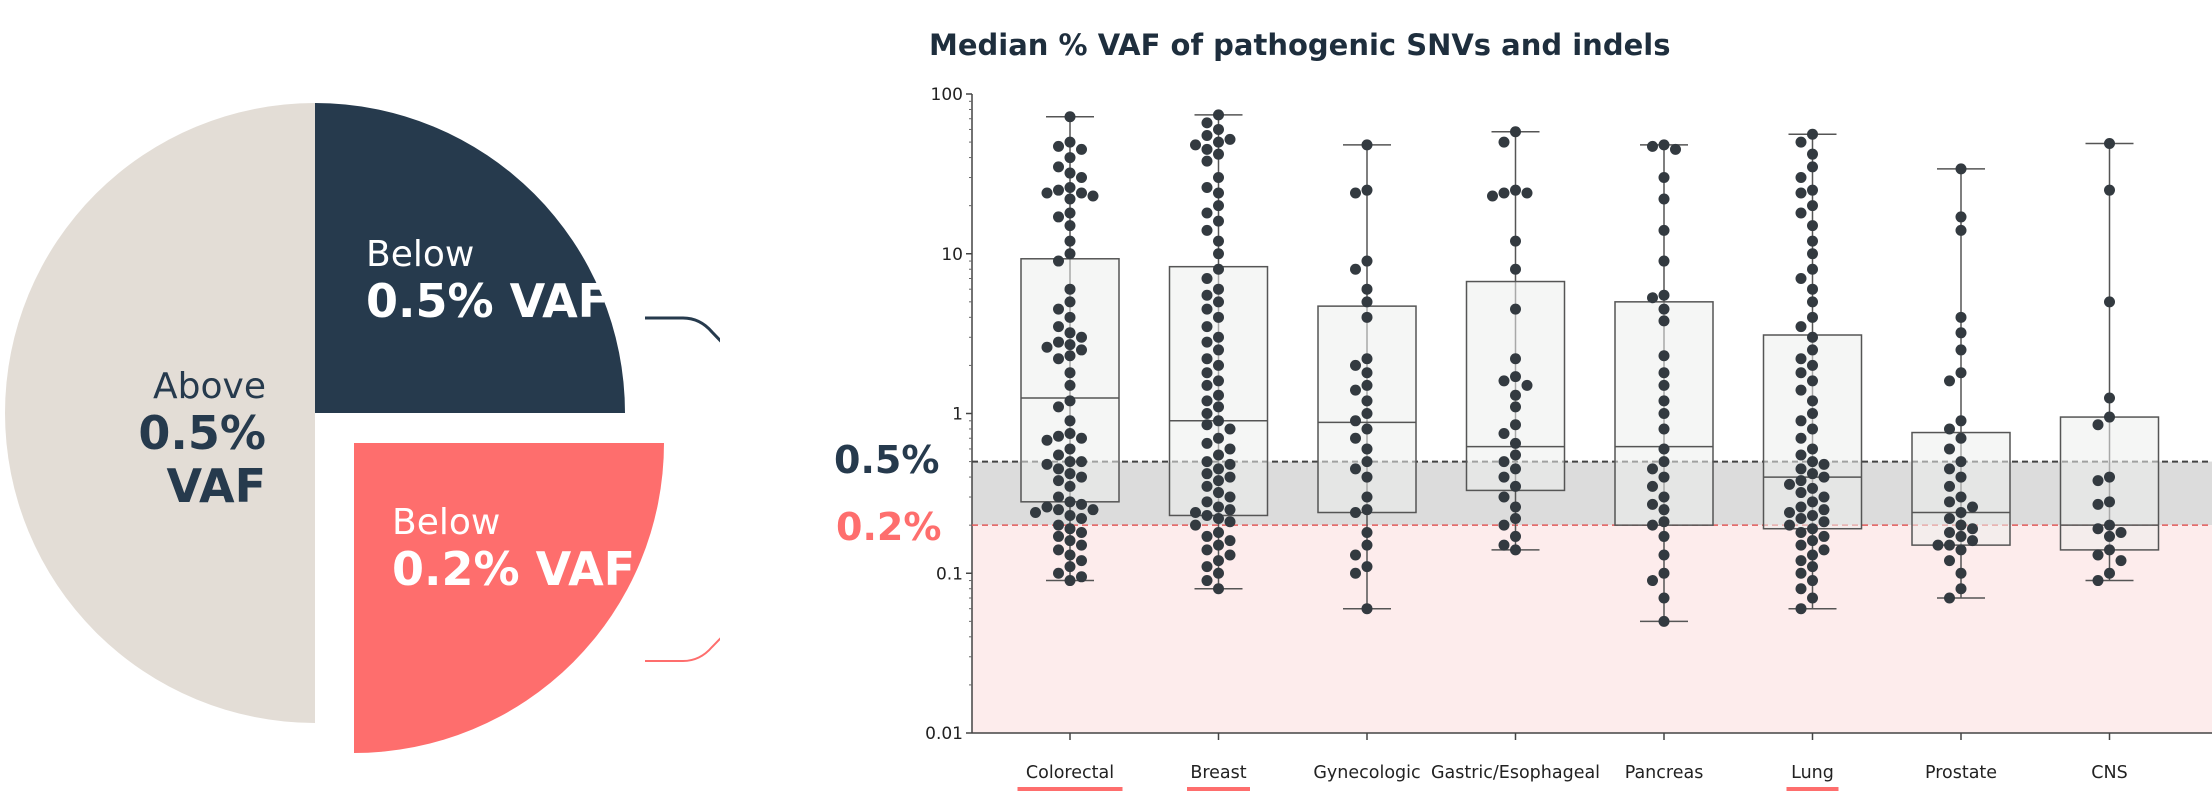  I want to click on y-tick-label: 1, so click(957, 415).